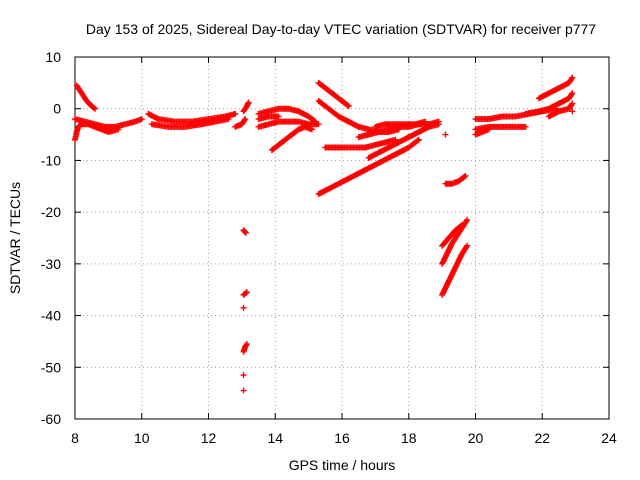  I want to click on series-s3, so click(97, 132).